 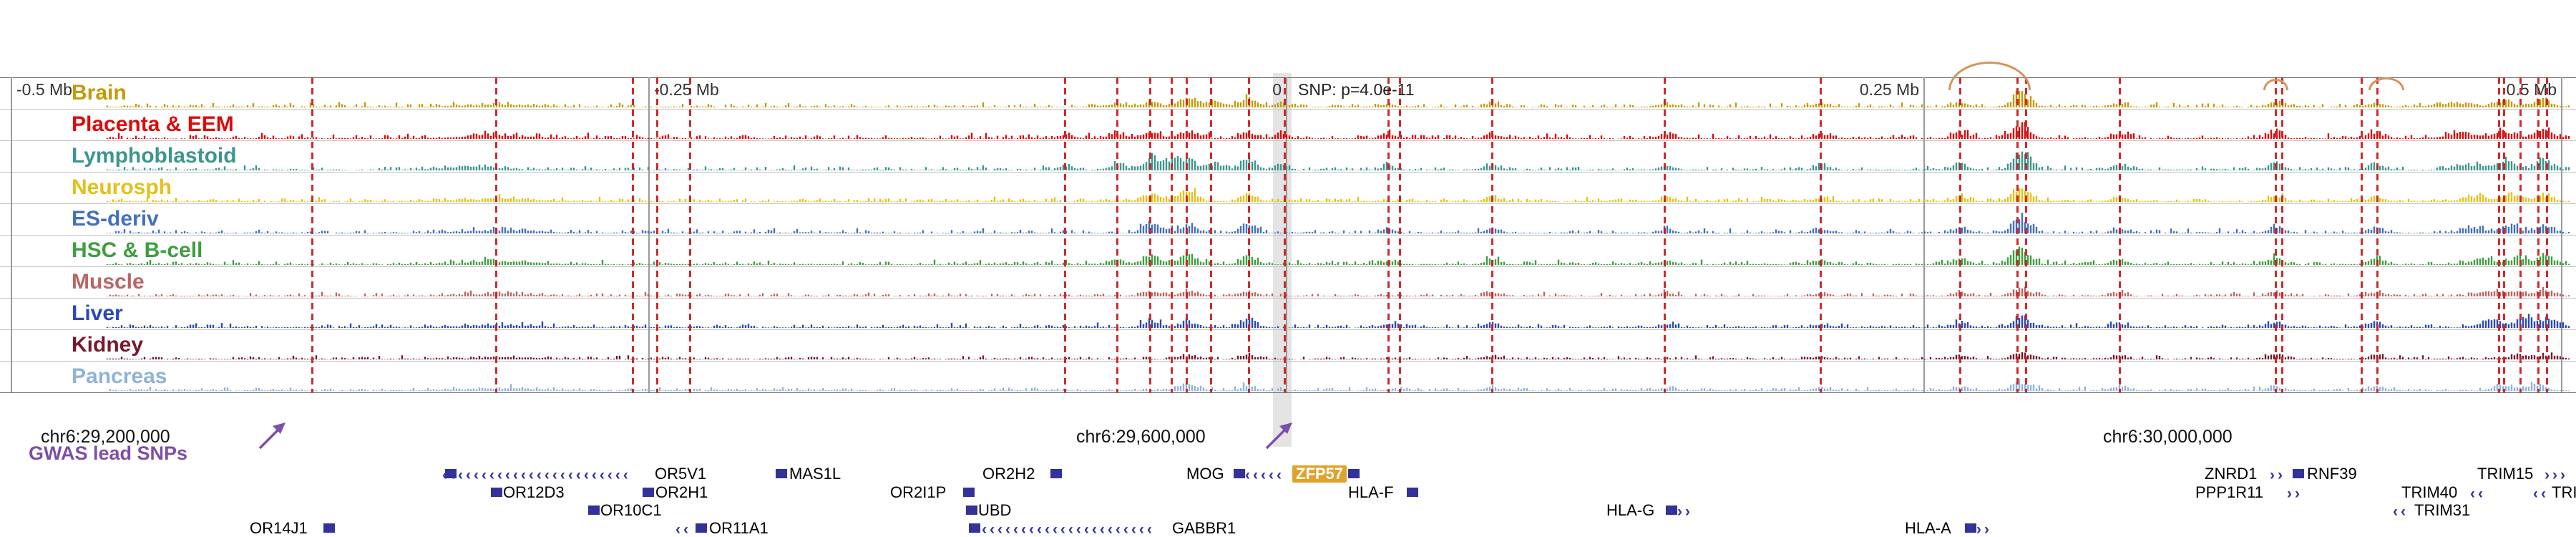 I want to click on gene-label-trim15: TRIM15, so click(x=2505, y=474).